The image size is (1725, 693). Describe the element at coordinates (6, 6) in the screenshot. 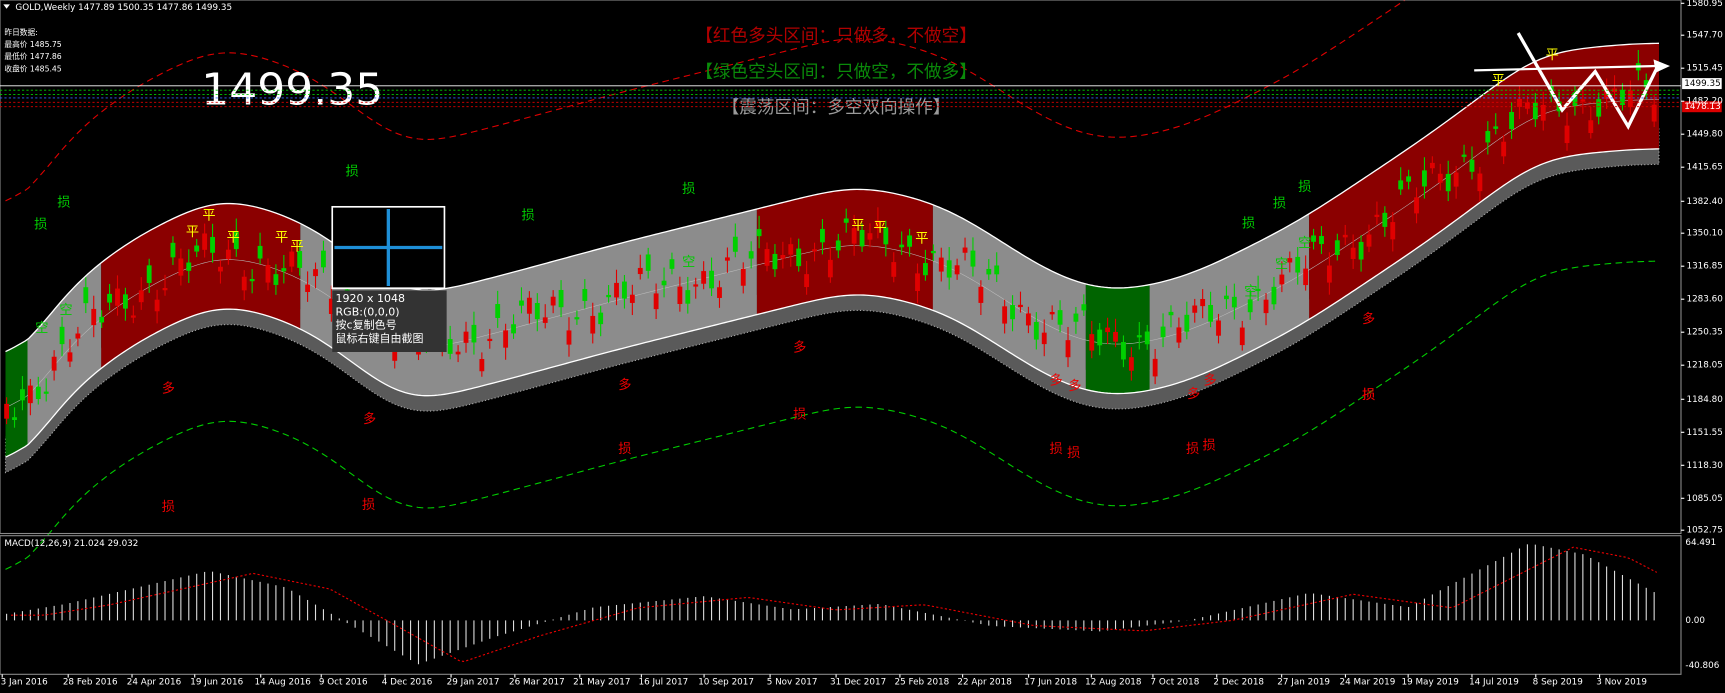

I see `header-arrow` at that location.